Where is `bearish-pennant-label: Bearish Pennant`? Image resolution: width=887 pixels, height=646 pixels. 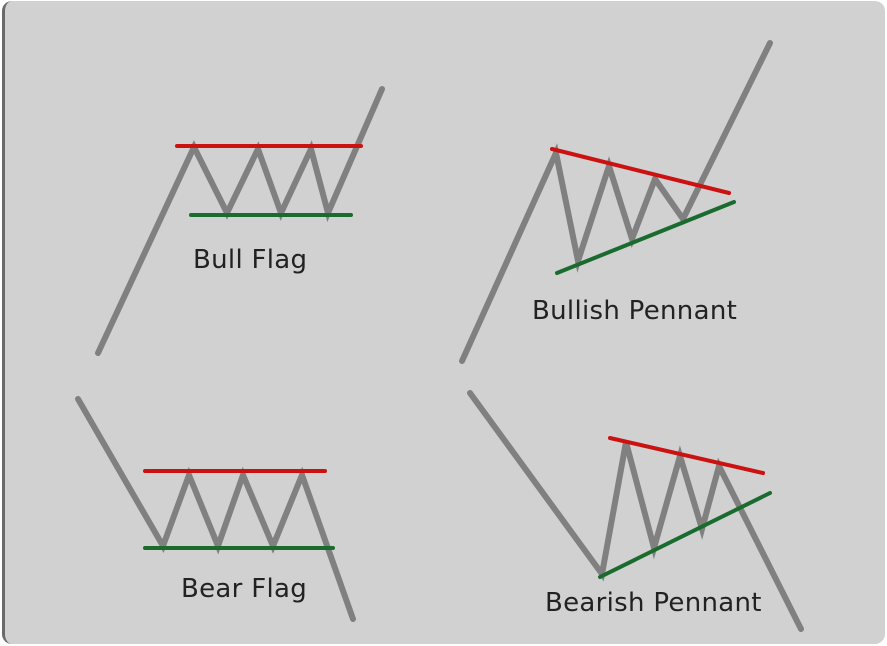 bearish-pennant-label: Bearish Pennant is located at coordinates (653, 603).